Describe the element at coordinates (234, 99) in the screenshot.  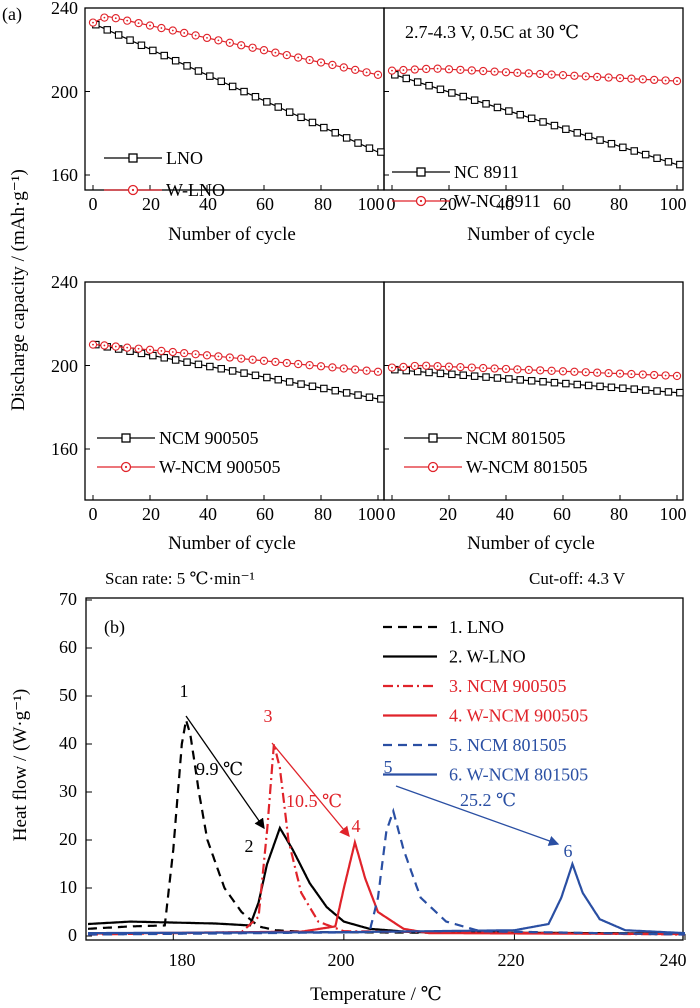
I see `axes-frame-a1` at that location.